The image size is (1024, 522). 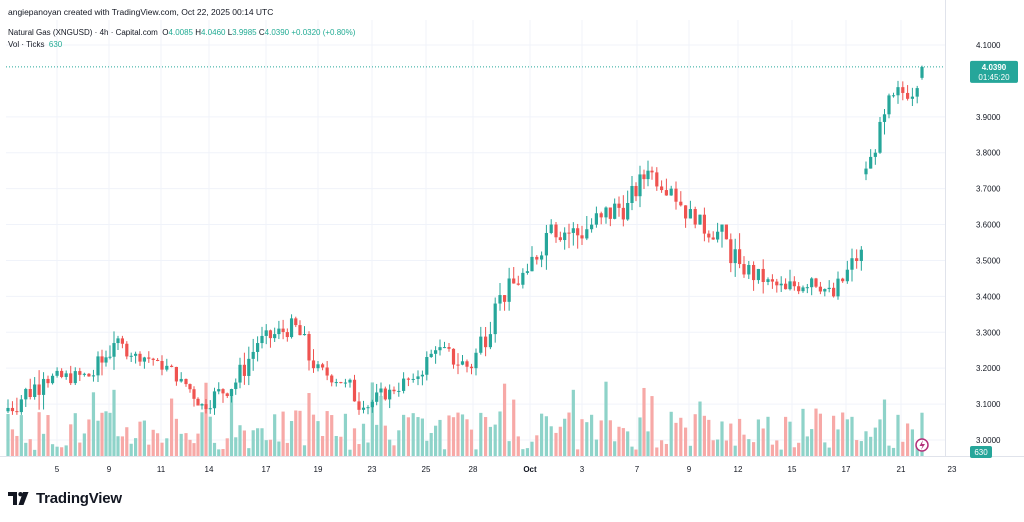 What do you see at coordinates (83, 32) in the screenshot?
I see `symbol-label: Natural Gas (XNGUSD) · 4h · Capital.com` at bounding box center [83, 32].